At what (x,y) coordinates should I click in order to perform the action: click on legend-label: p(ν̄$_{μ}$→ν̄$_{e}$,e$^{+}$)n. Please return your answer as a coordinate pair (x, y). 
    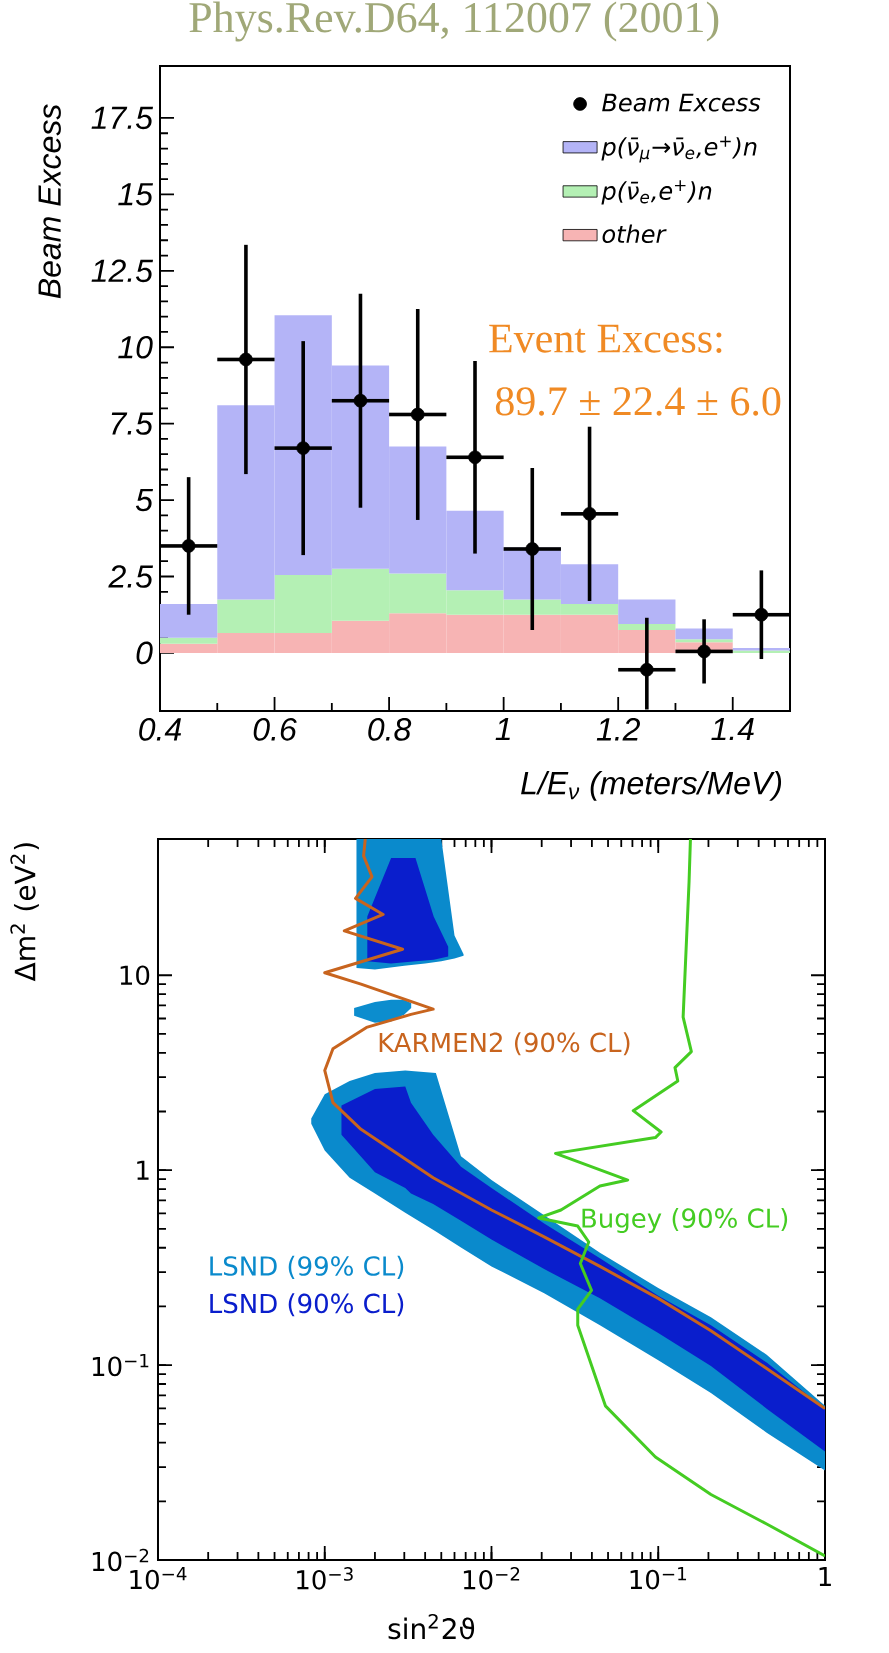
    Looking at the image, I should click on (679, 149).